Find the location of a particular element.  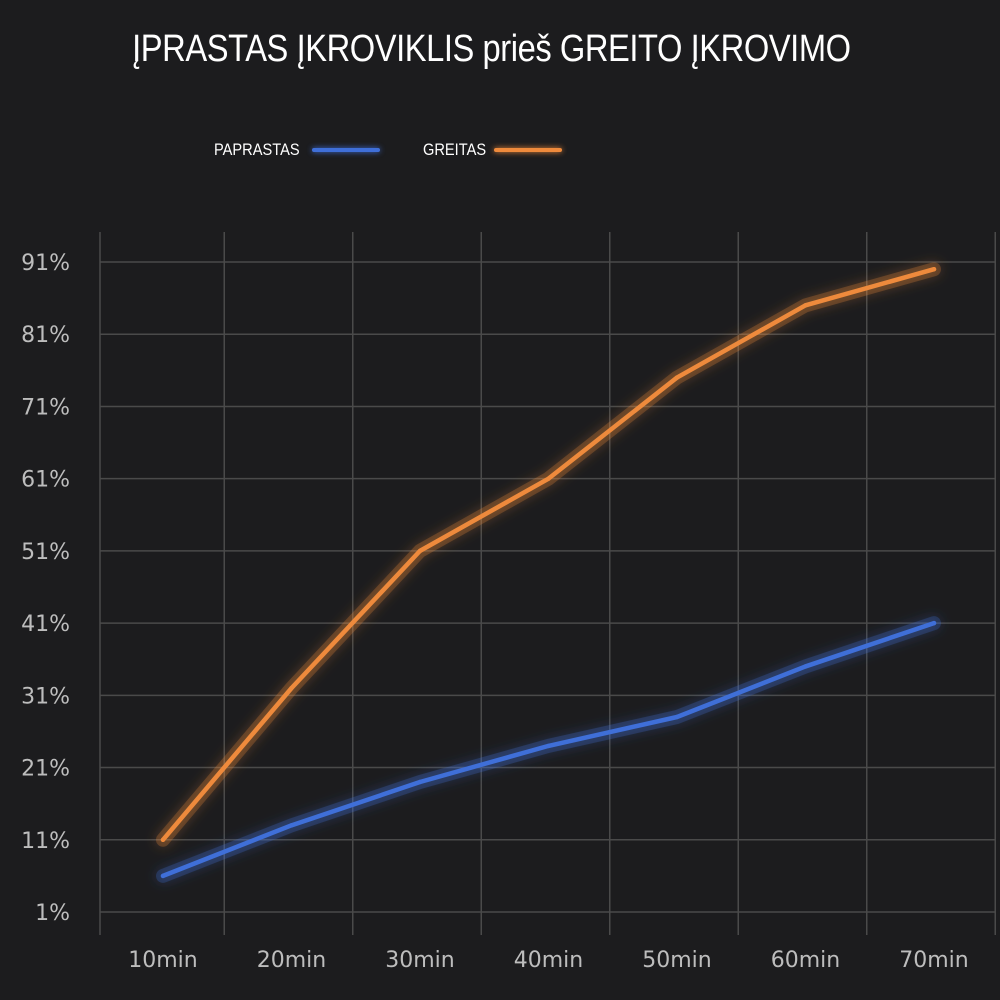

y-tick-label: 51% is located at coordinates (45, 552).